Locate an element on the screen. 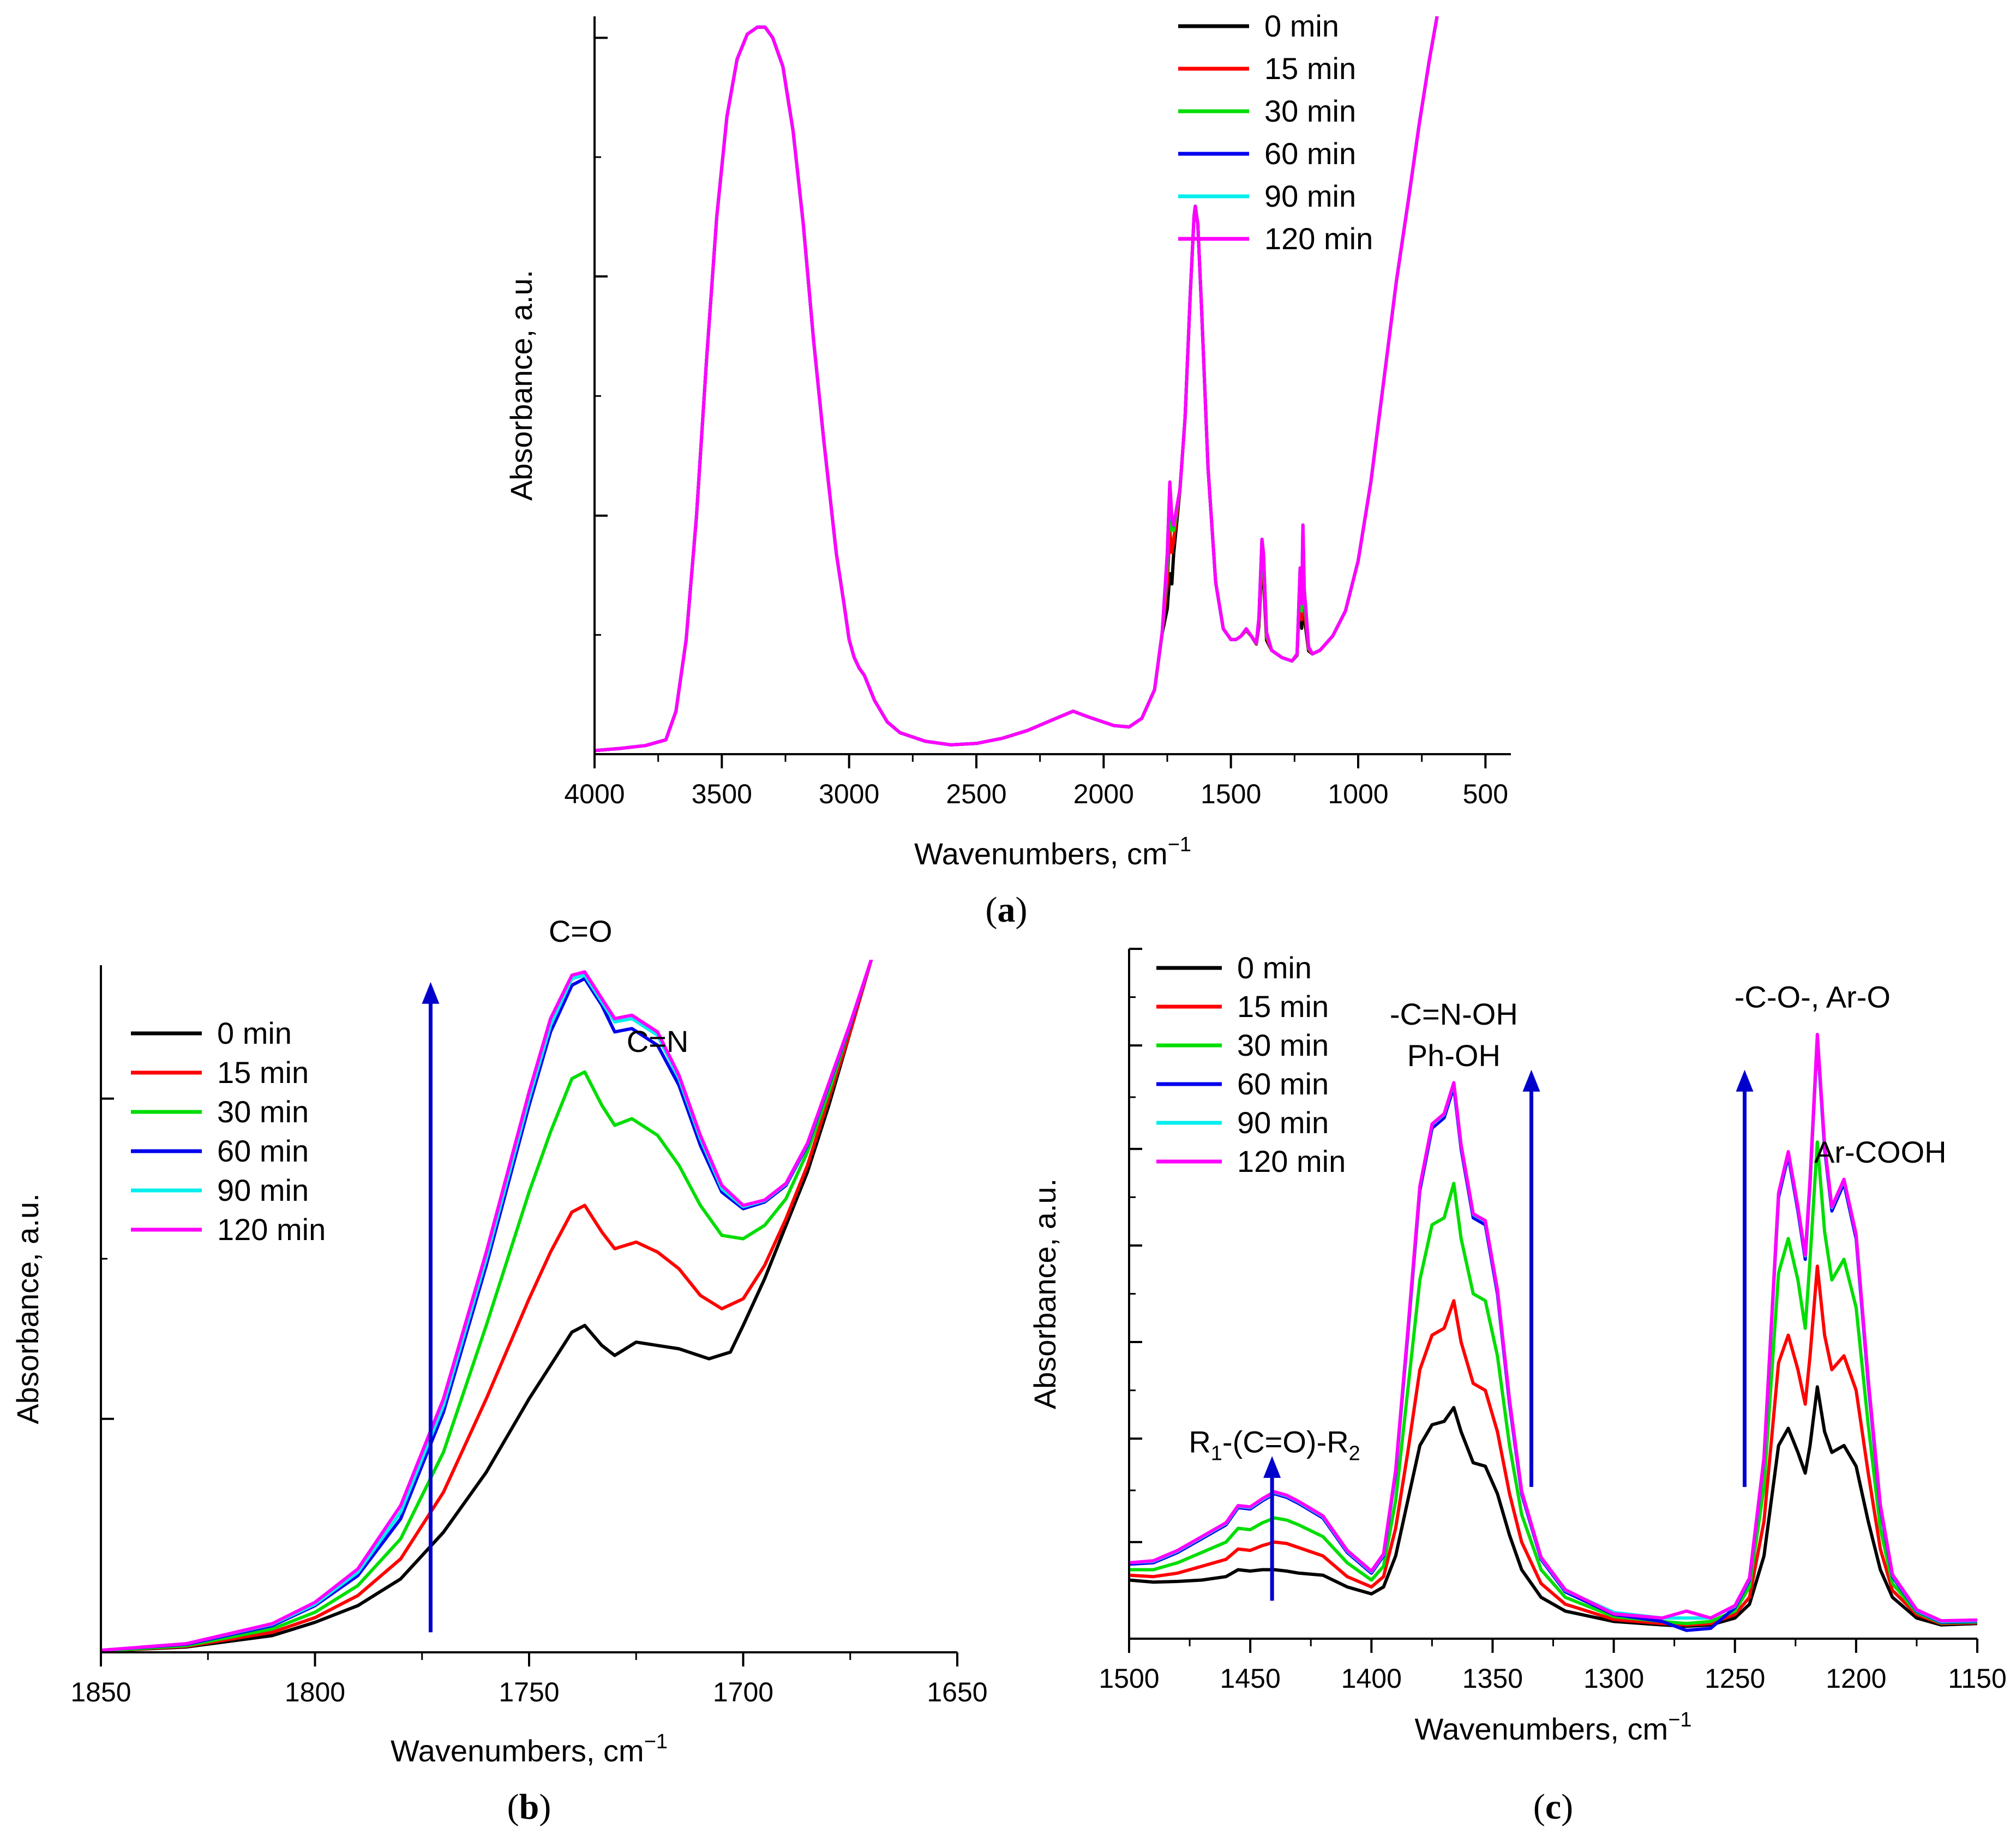 This screenshot has height=1835, width=2016. x-tick-label-a-2: 3000 is located at coordinates (849, 794).